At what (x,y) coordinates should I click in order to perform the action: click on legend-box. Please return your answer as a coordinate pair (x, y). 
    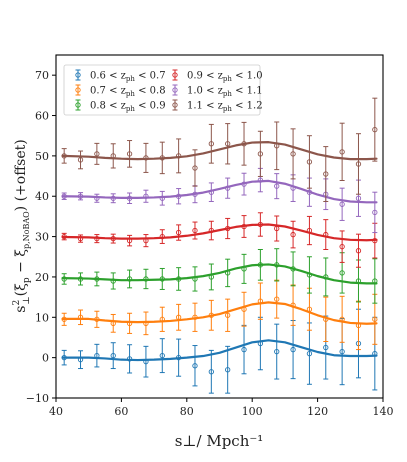
    Looking at the image, I should click on (162, 90).